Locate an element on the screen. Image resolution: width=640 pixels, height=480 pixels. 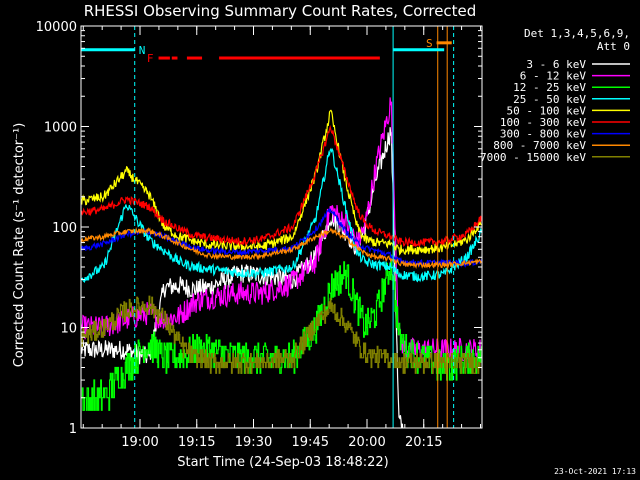
x-tick-label: 20:15 is located at coordinates (423, 442).